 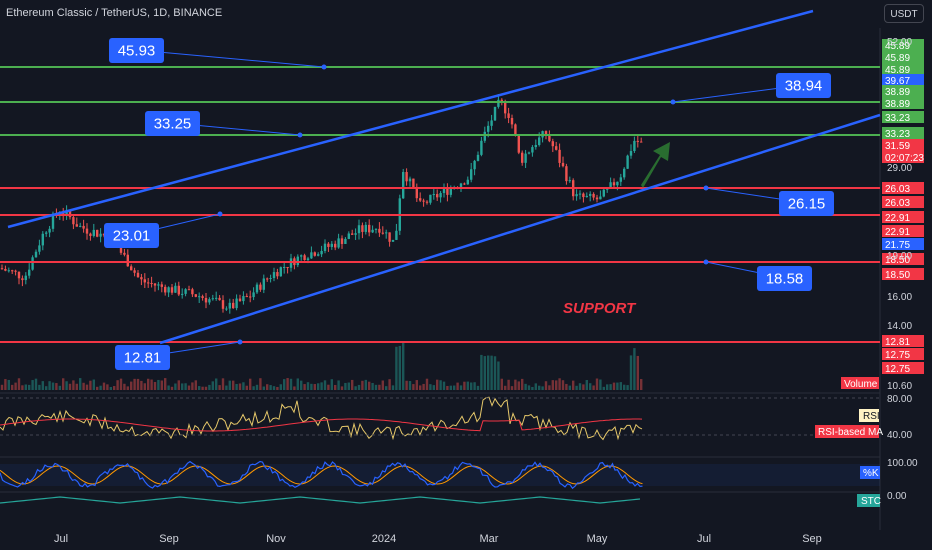 I want to click on up-arrow-icon, so click(x=655, y=165).